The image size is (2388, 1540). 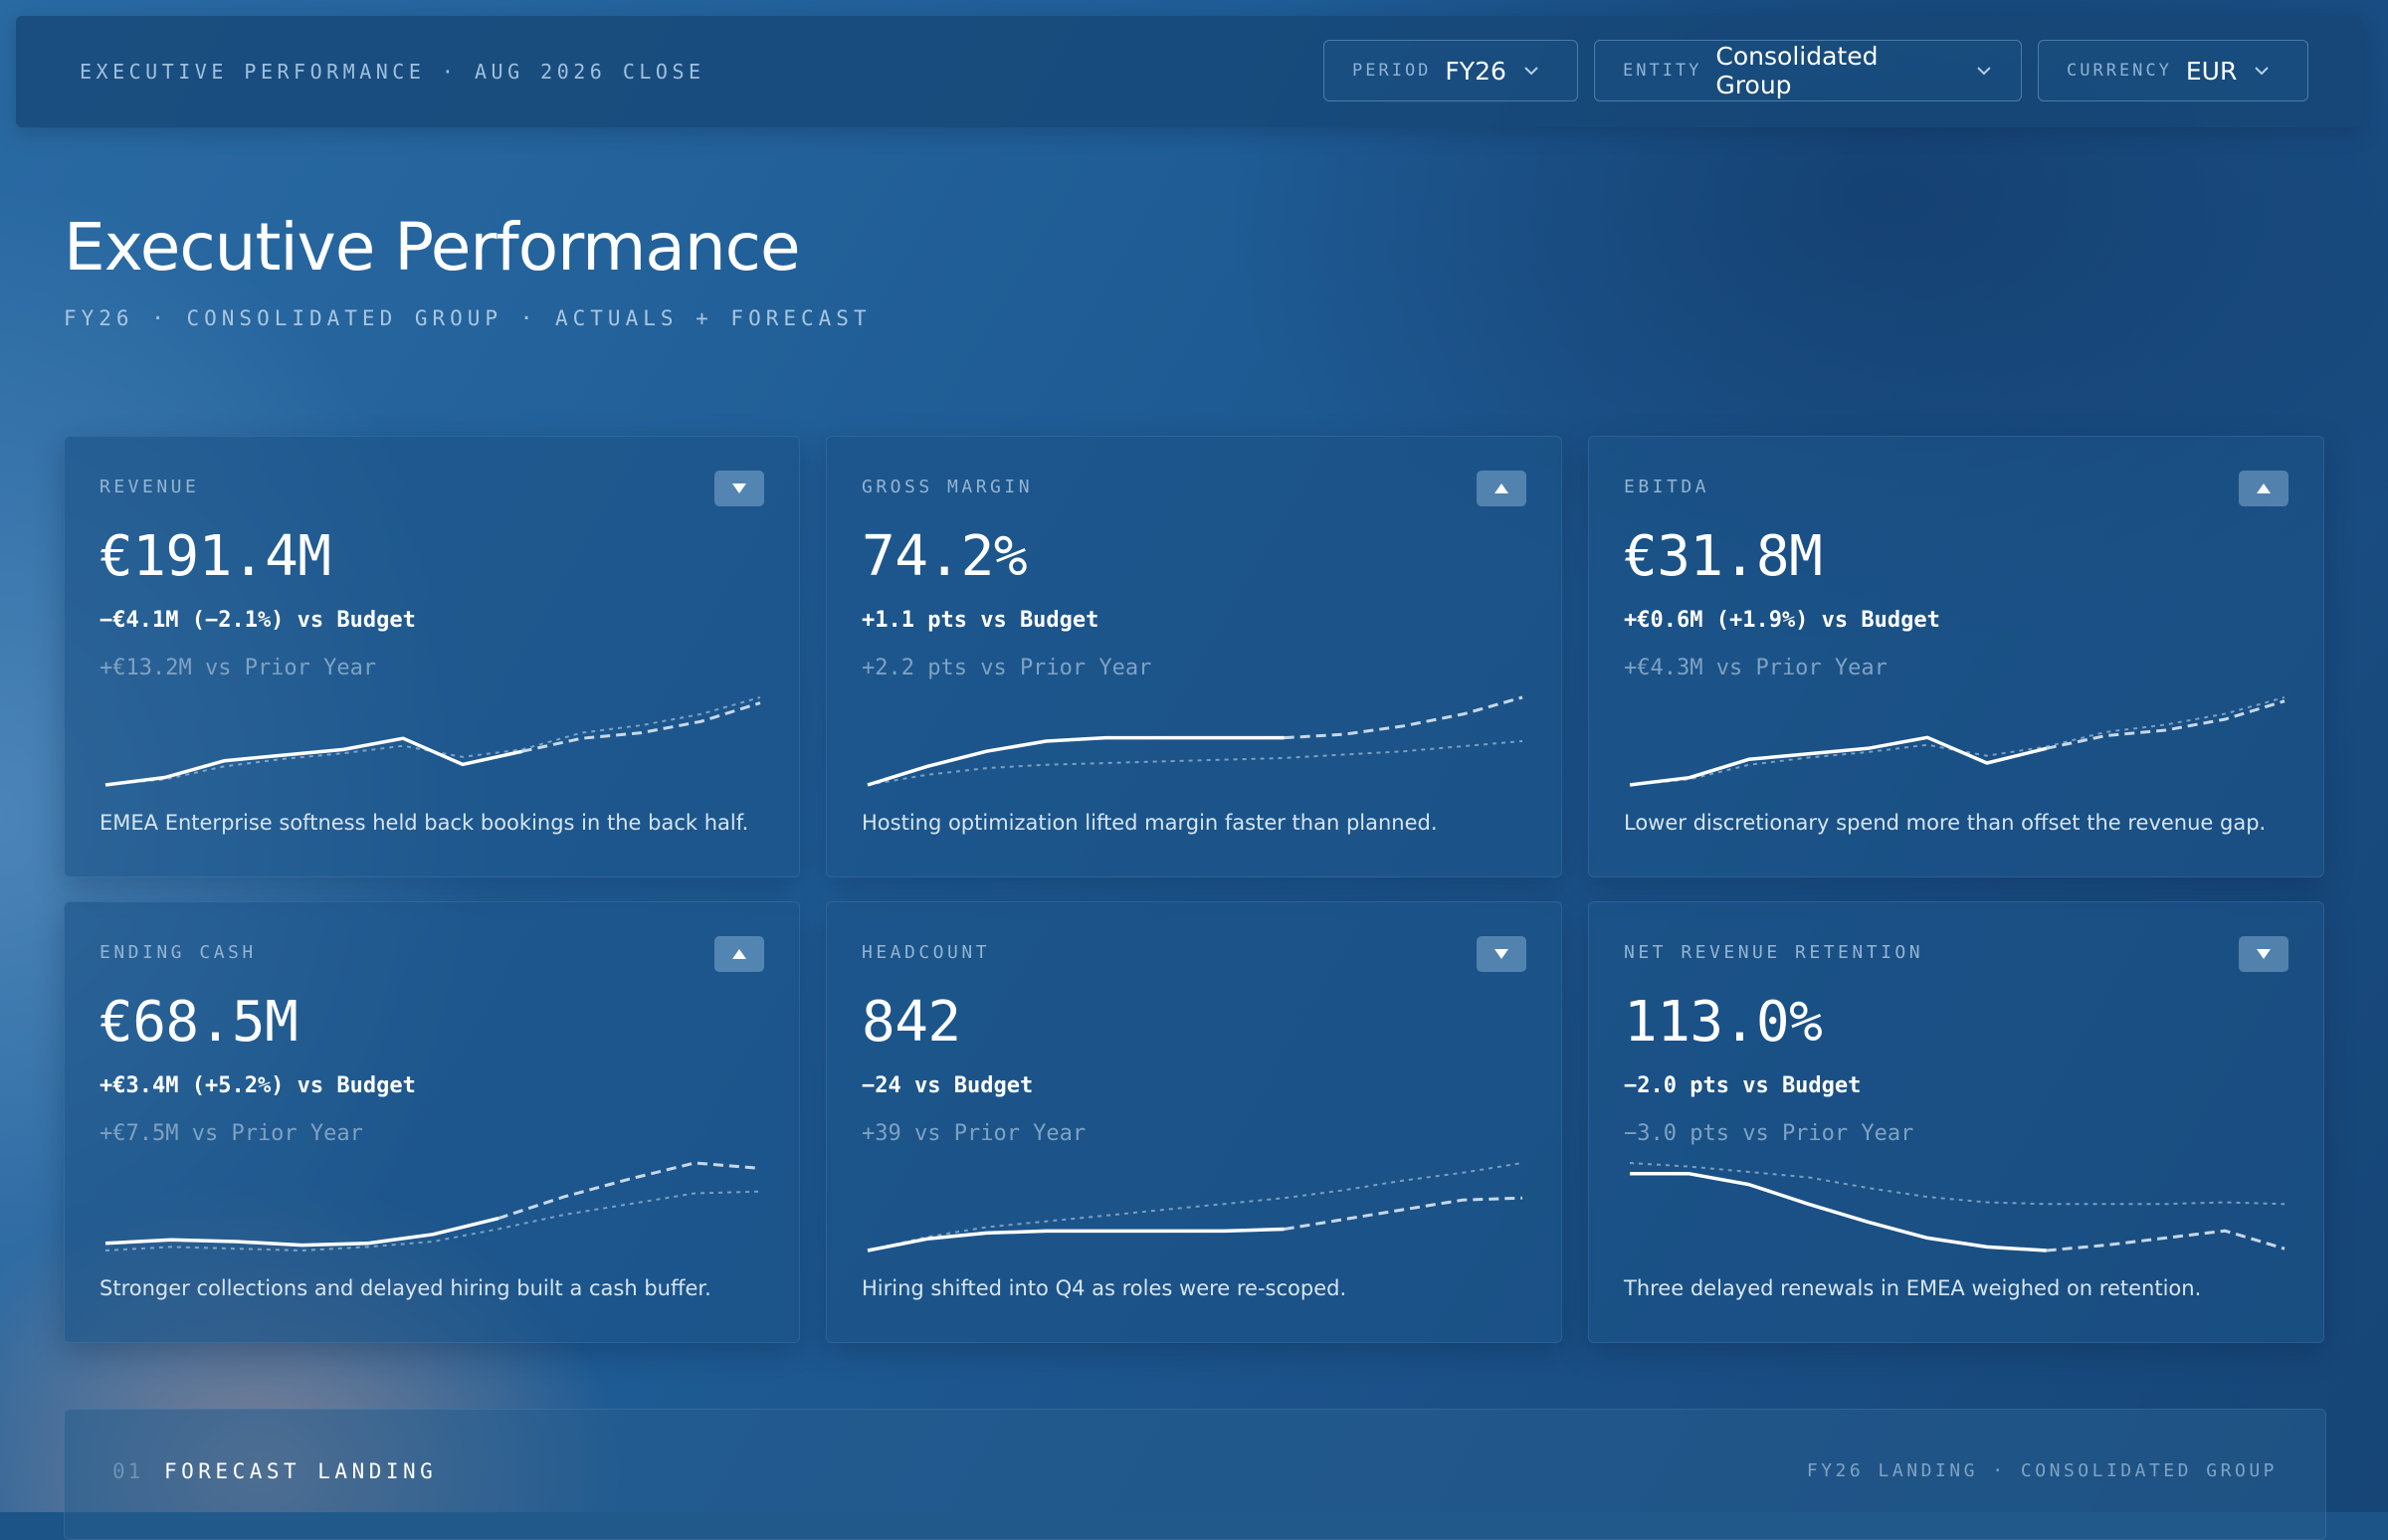 I want to click on headcount-label: HEADCOUNT, so click(x=926, y=952).